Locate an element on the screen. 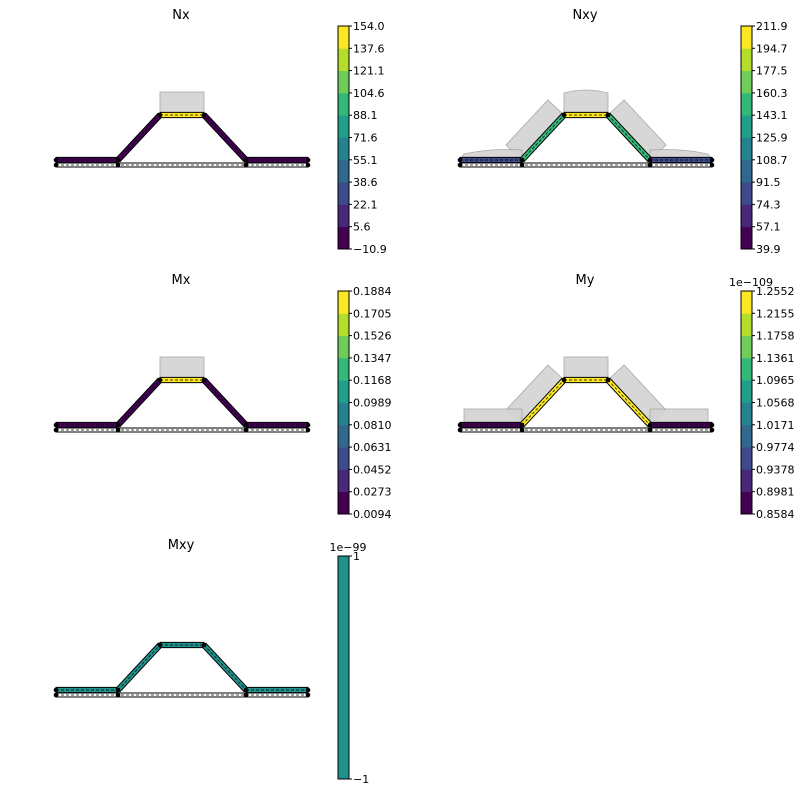 The image size is (810, 805). panel-title: My is located at coordinates (585, 280).